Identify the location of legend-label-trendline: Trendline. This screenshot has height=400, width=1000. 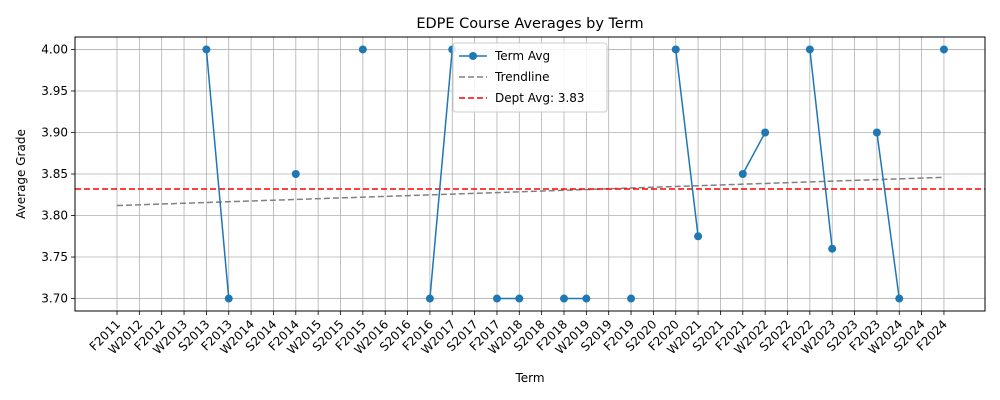
(522, 77).